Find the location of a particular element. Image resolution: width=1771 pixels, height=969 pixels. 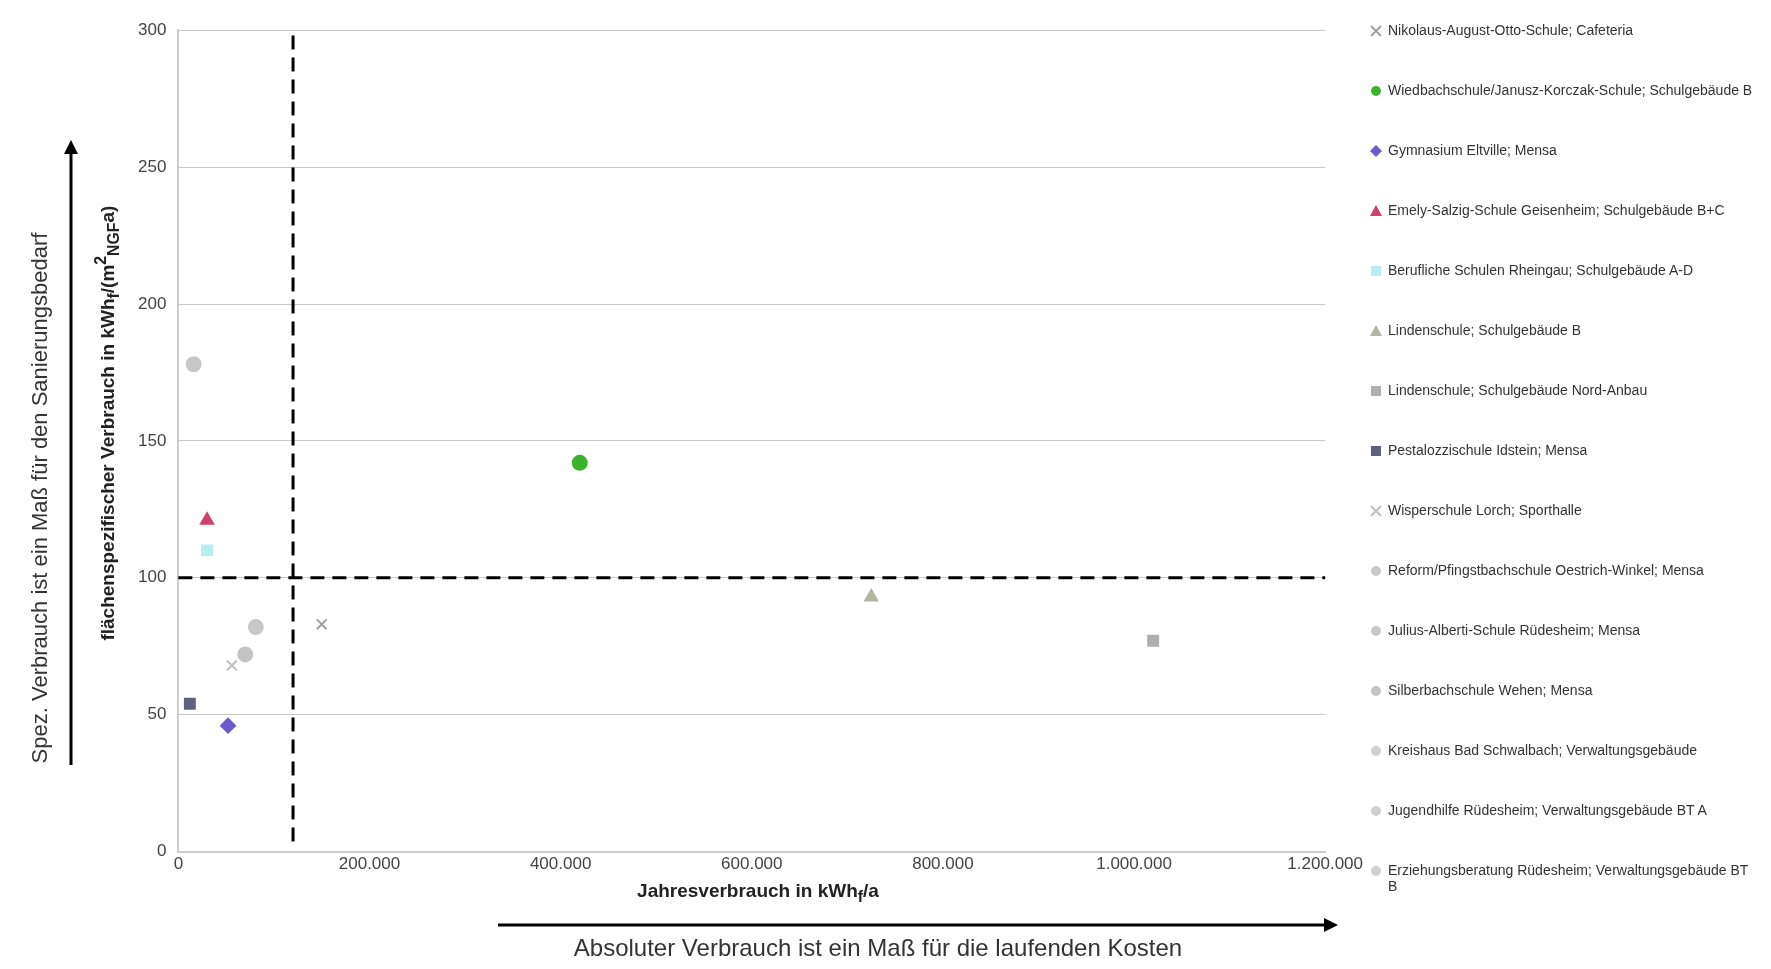

legend-label: Gymnasium Eltville; Mensa is located at coordinates (1472, 150).